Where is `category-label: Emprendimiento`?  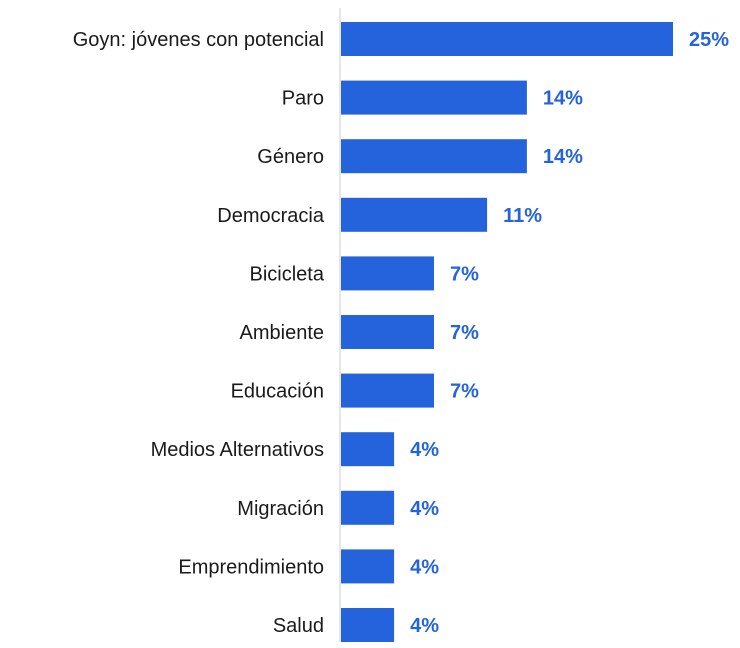
category-label: Emprendimiento is located at coordinates (251, 567).